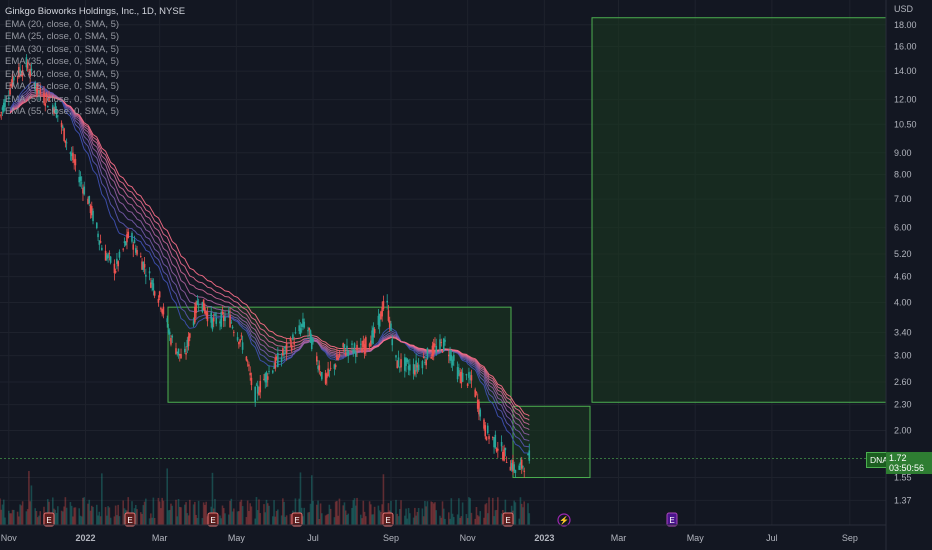  I want to click on price-tick-label: 2.60, so click(903, 382).